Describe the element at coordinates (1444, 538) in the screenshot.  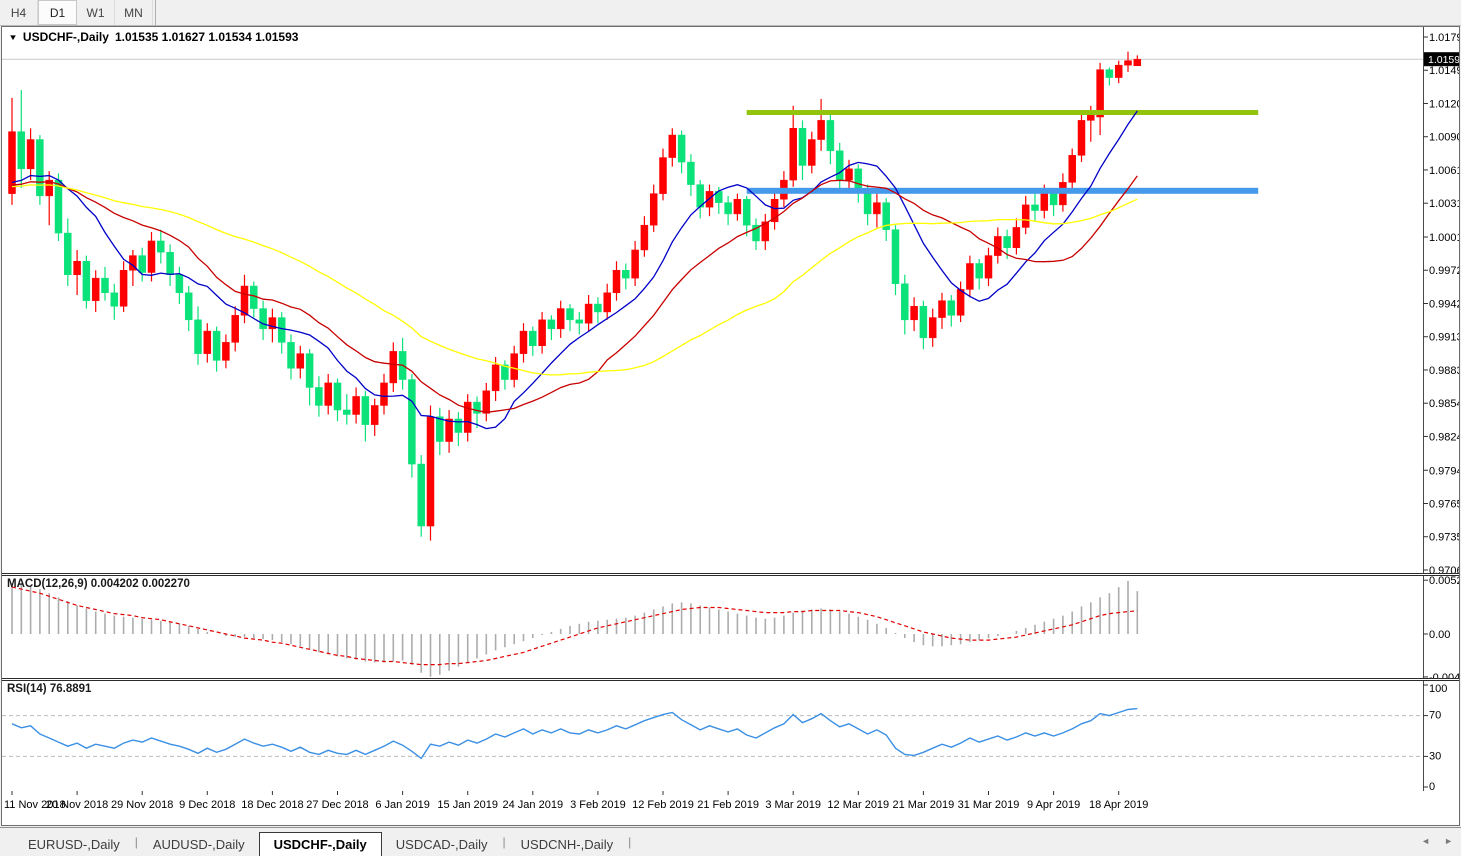
I see `price-scale-label: 0.97355` at that location.